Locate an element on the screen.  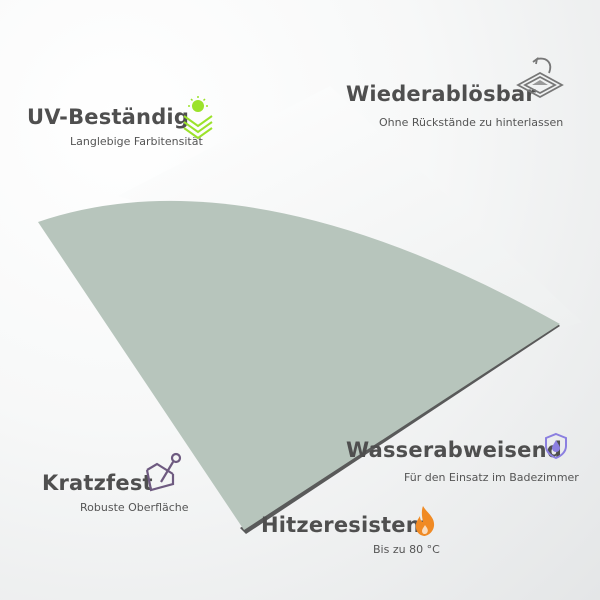
feature-subtitle: Für den Einsatz im Badezimmer is located at coordinates (491, 477).